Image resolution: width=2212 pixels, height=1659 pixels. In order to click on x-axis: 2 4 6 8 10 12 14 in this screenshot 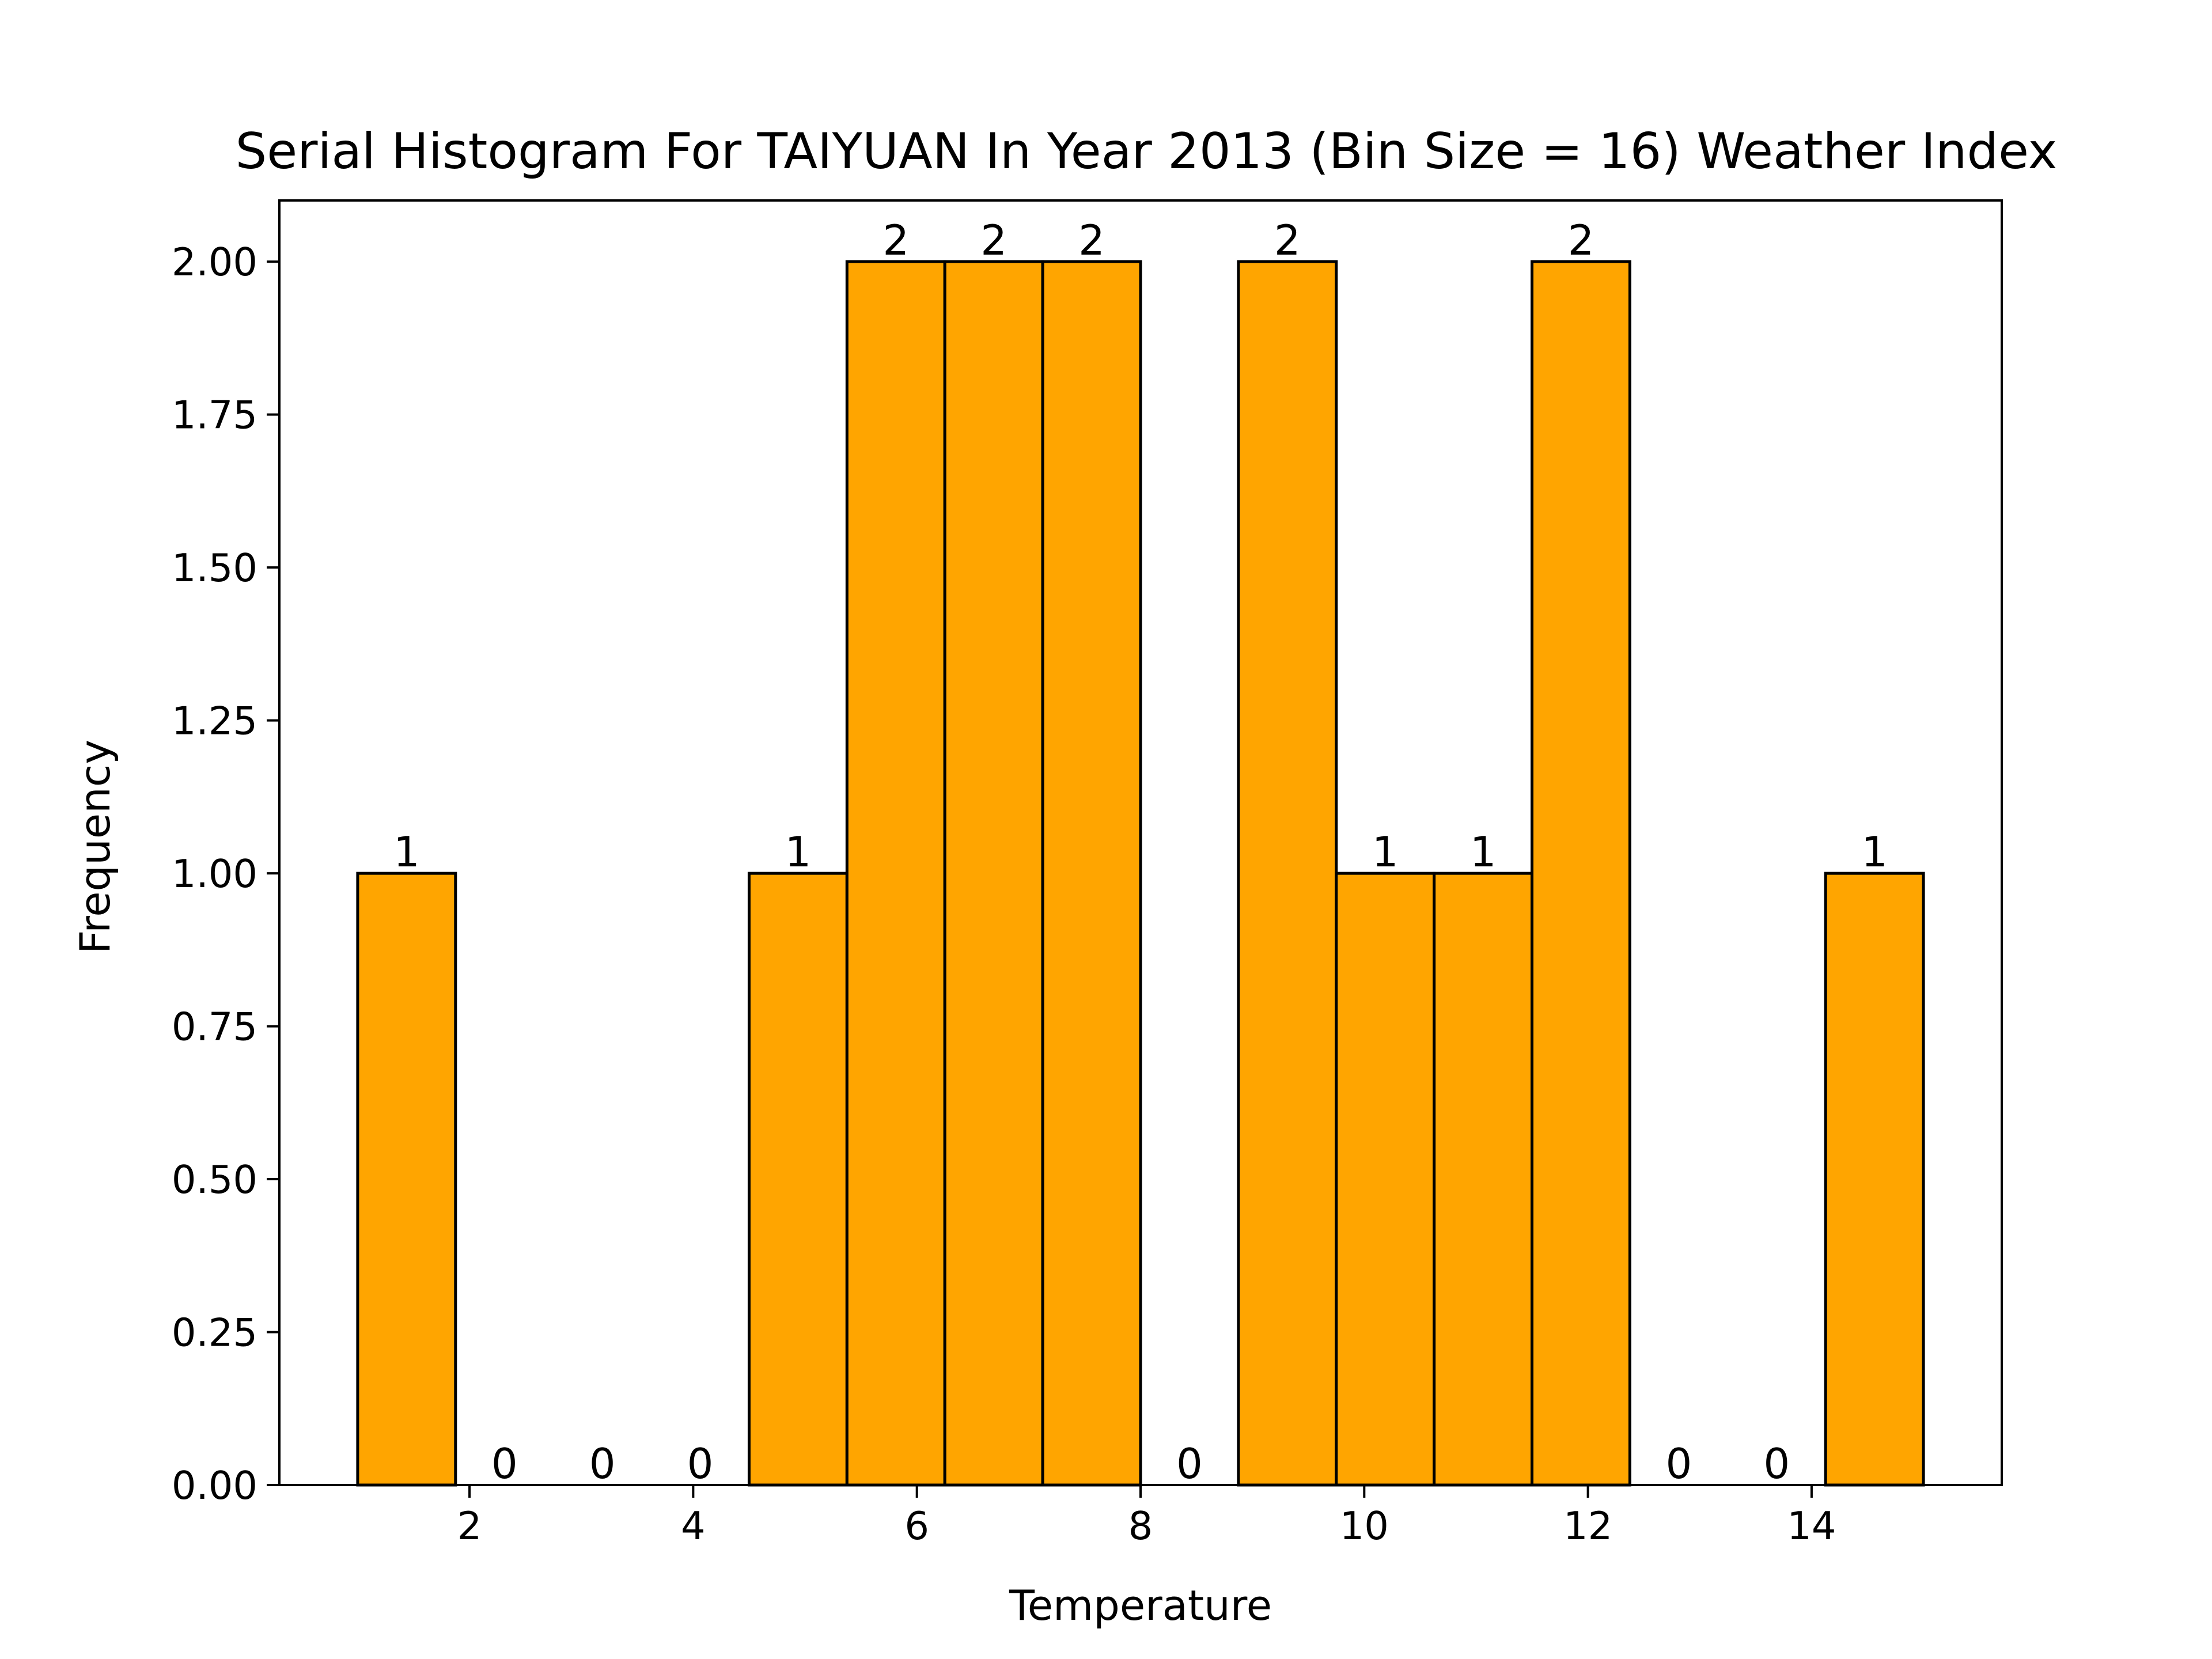, I will do `click(1146, 1516)`.